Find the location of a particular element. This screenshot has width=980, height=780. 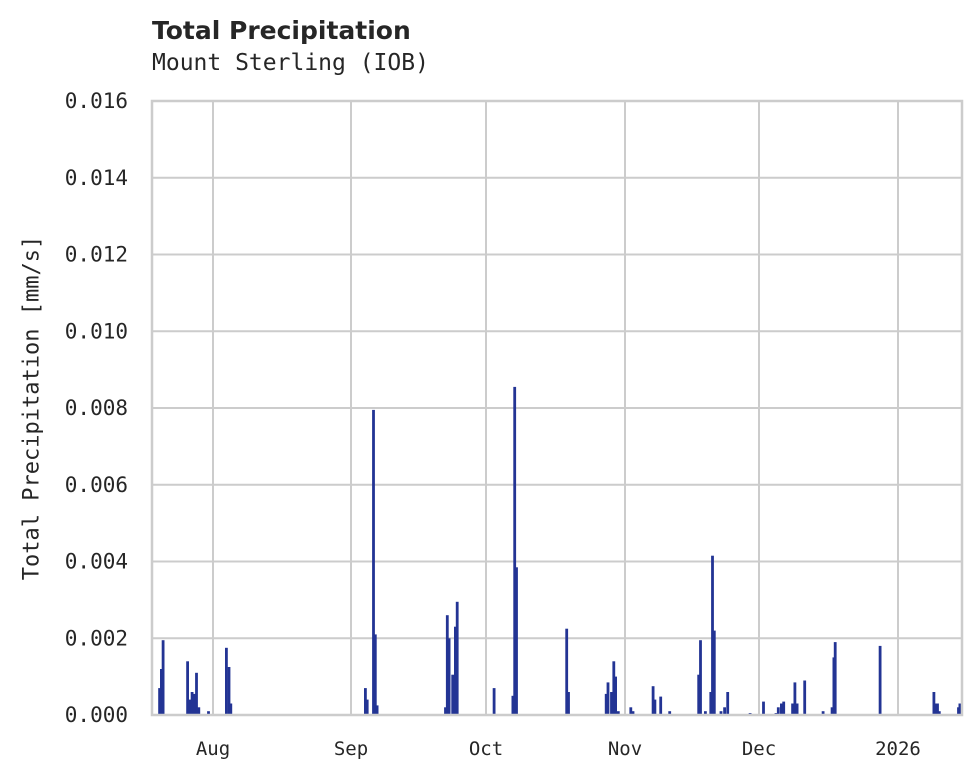

y-tick-label: 0.008 is located at coordinates (96, 408).